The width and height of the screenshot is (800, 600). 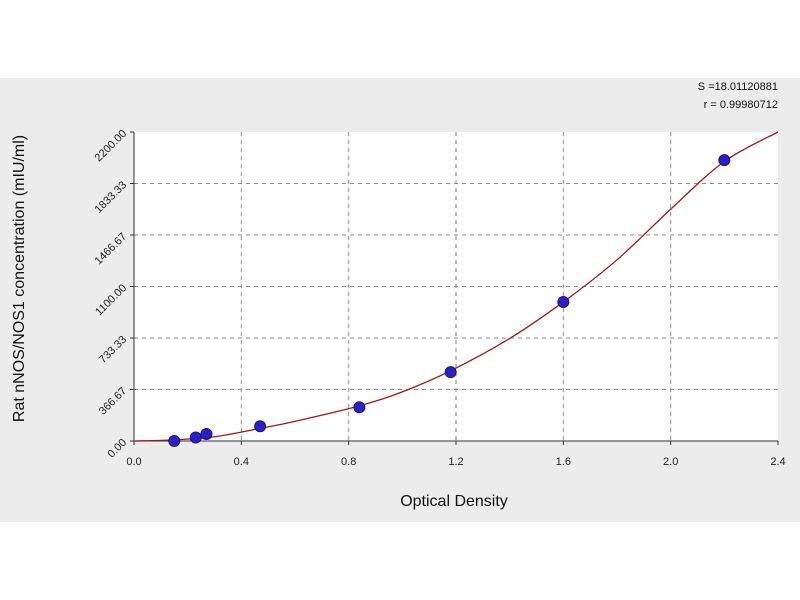 I want to click on y-tick-label: 733.33, so click(x=113, y=350).